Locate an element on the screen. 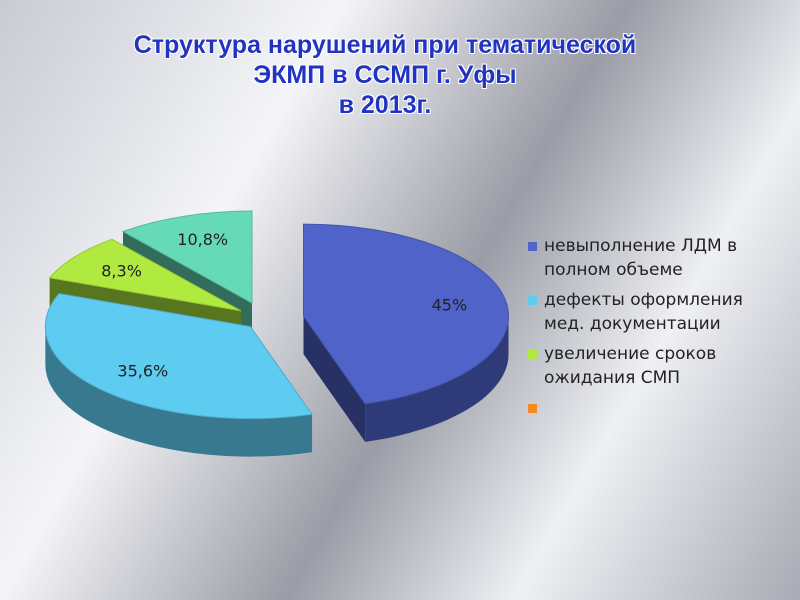  title-line: ЭКМП в ССМП г. Уфы is located at coordinates (385, 75).